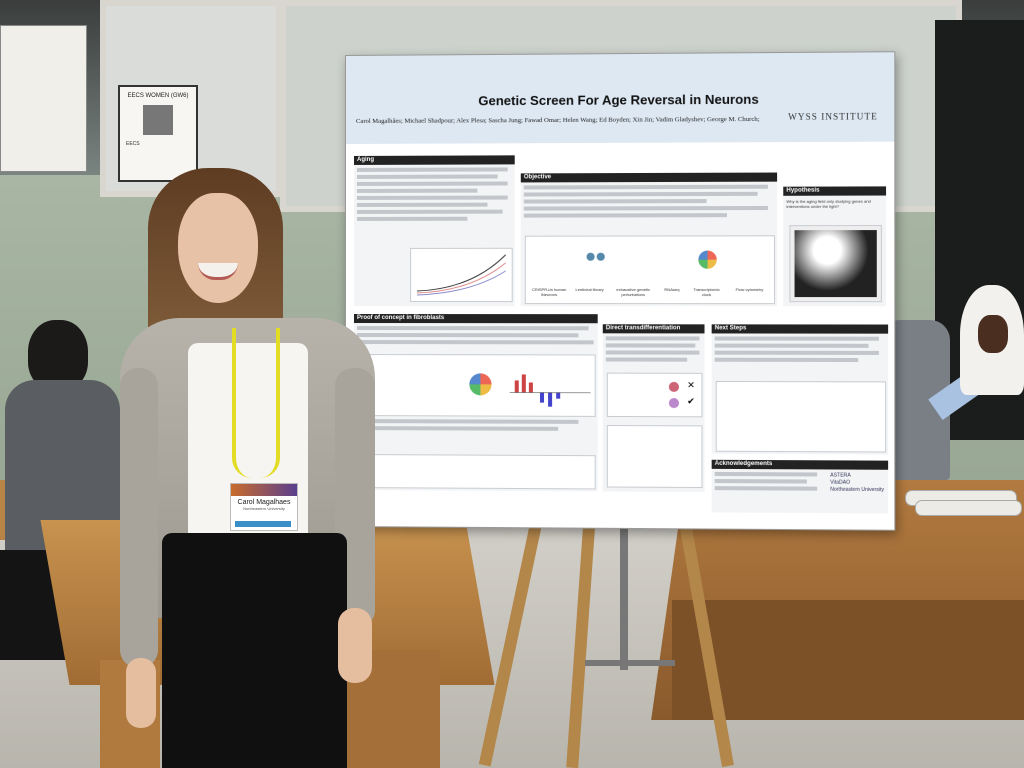  What do you see at coordinates (550, 385) in the screenshot?
I see `fibroblast-bar-chart` at bounding box center [550, 385].